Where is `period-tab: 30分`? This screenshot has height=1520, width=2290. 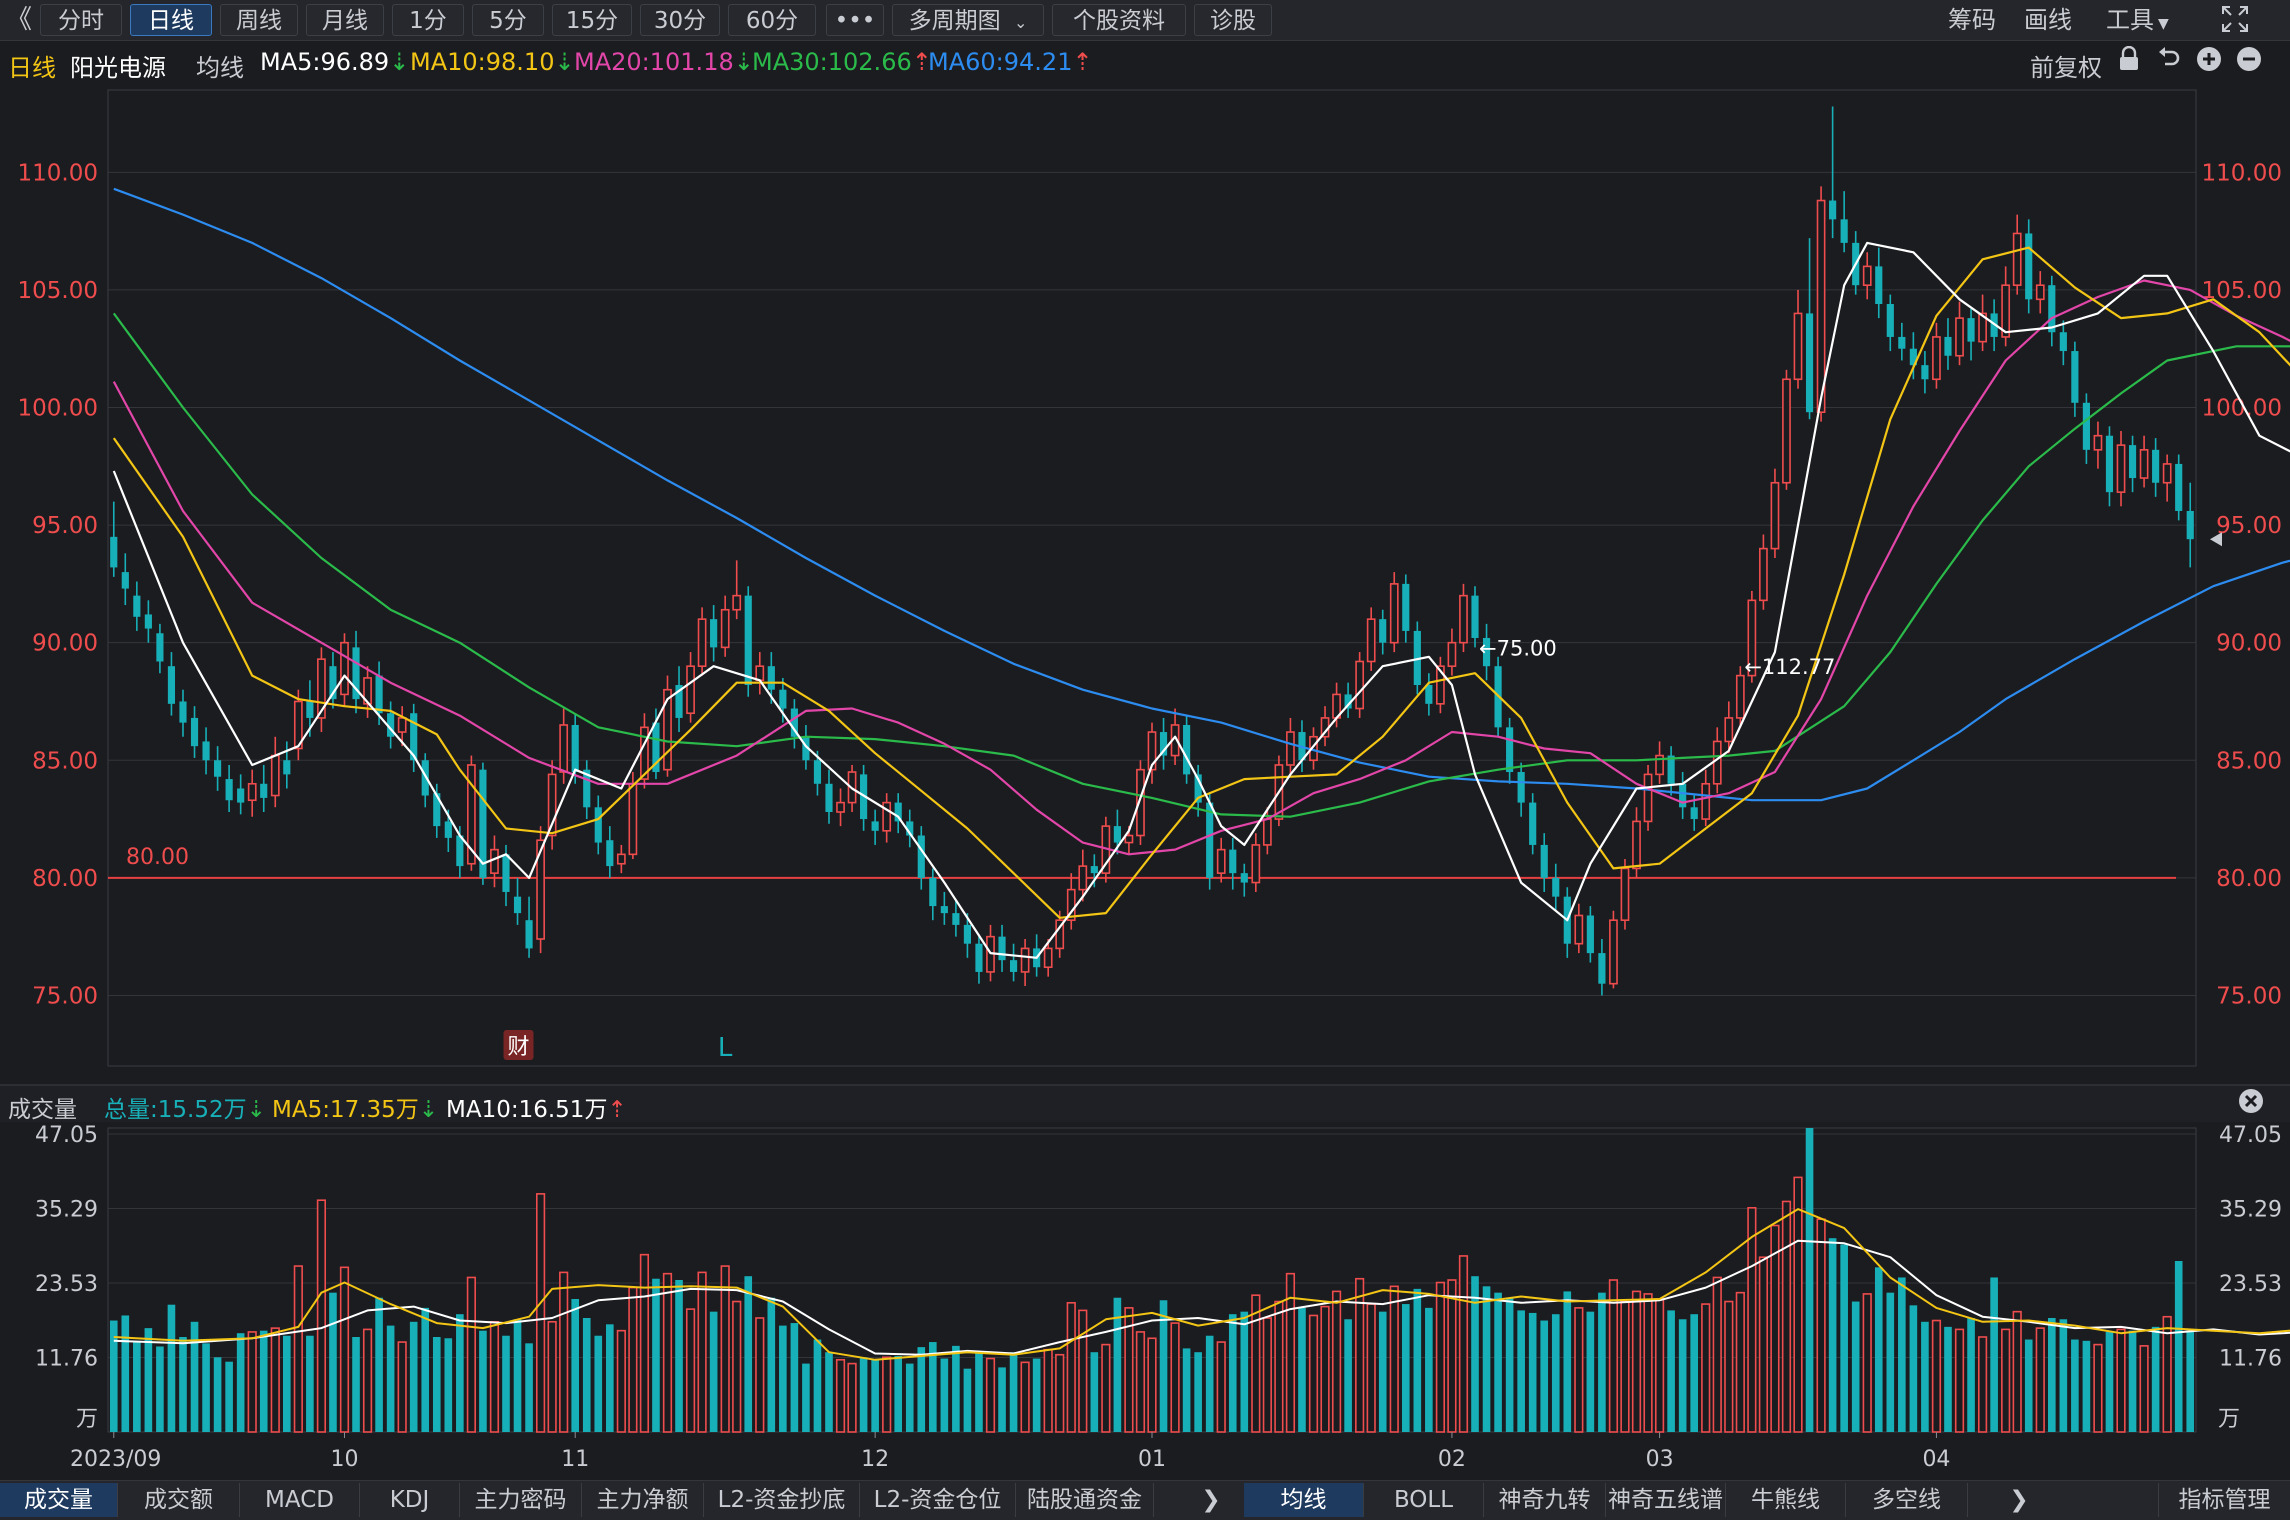
period-tab: 30分 is located at coordinates (680, 20).